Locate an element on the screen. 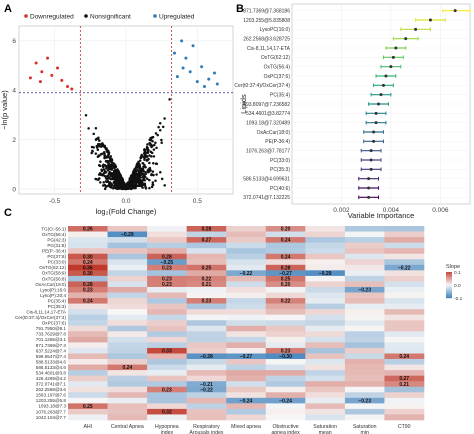 The height and width of the screenshot is (434, 474). heatmap-cell-value: 0.24 is located at coordinates (88, 263).